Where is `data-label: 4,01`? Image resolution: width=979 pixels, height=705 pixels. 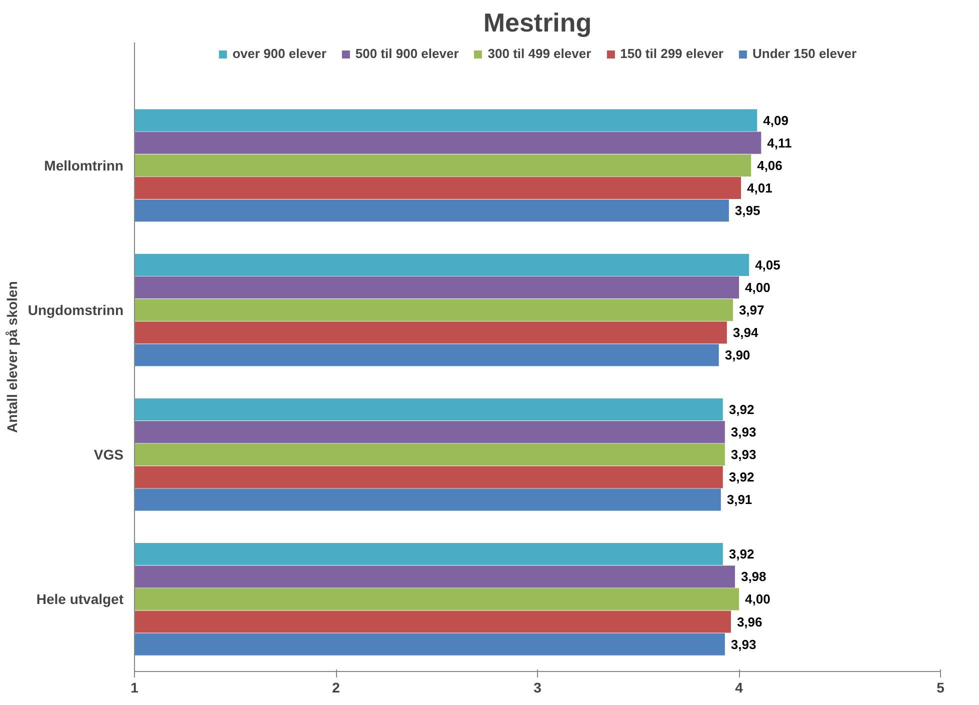
data-label: 4,01 is located at coordinates (759, 188).